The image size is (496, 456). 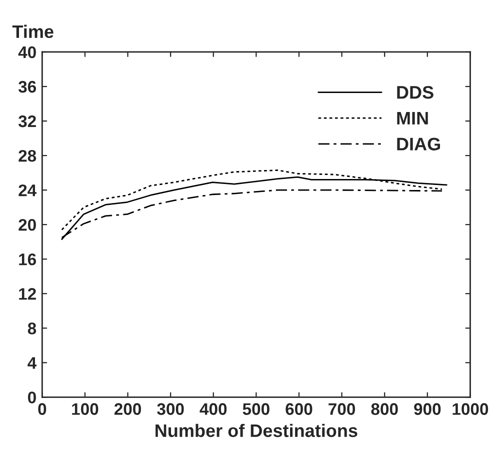 I want to click on y-tick-label: 40, so click(x=27, y=52).